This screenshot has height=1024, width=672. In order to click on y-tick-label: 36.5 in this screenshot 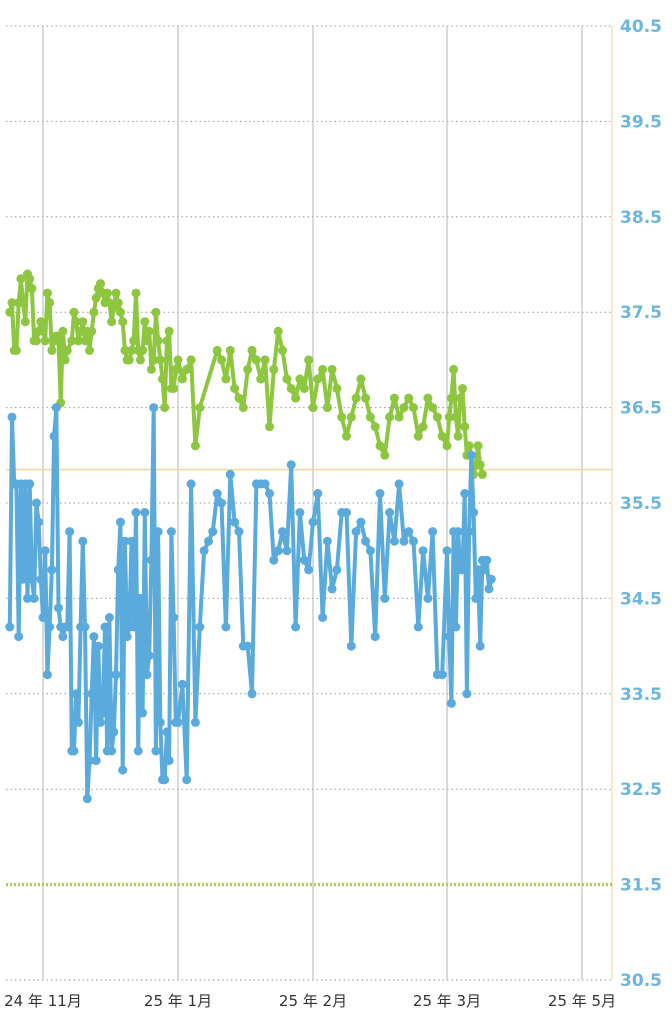, I will do `click(641, 409)`.